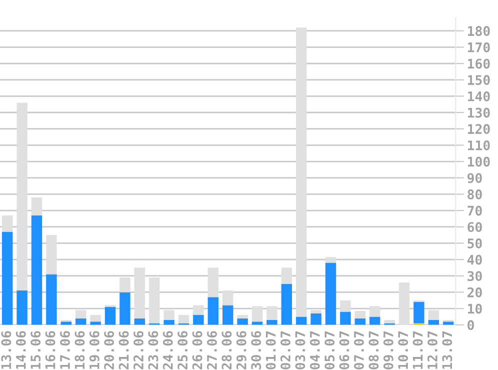 The width and height of the screenshot is (498, 370). What do you see at coordinates (475, 309) in the screenshot?
I see `y-tick-label: 10` at bounding box center [475, 309].